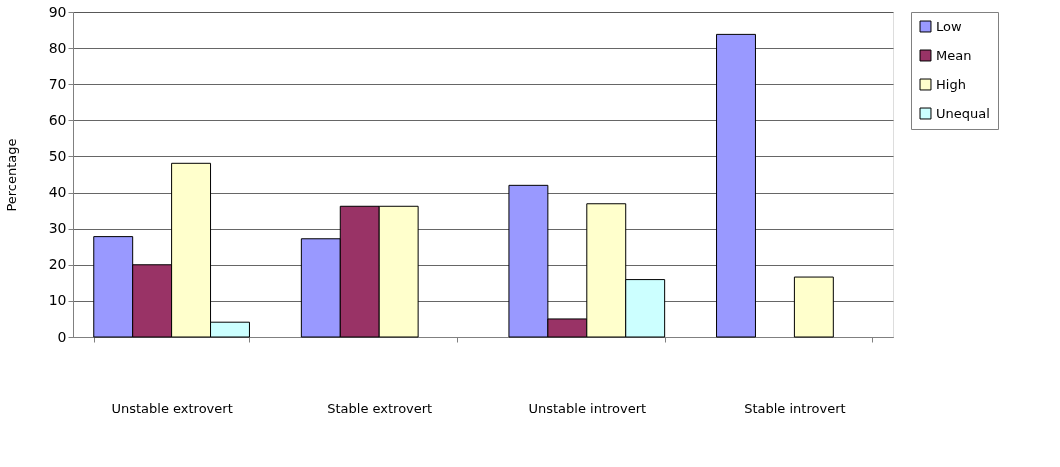 The height and width of the screenshot is (467, 1060). What do you see at coordinates (951, 84) in the screenshot?
I see `legend-label: High` at bounding box center [951, 84].